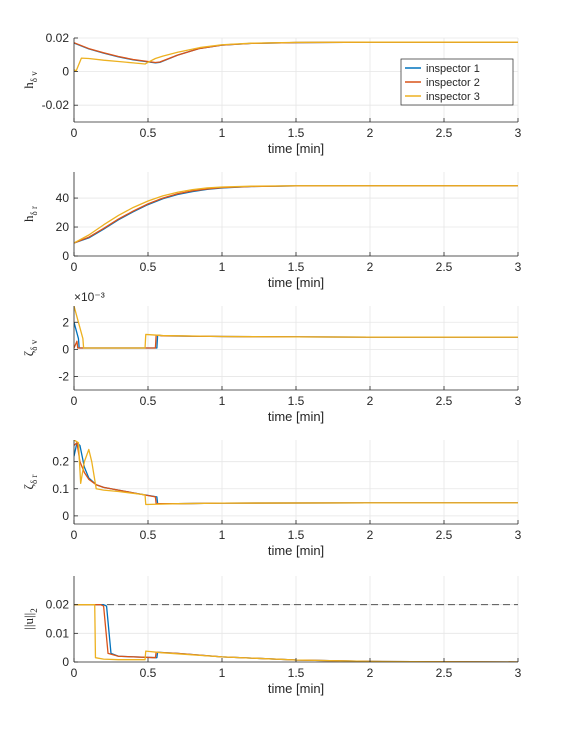 Image resolution: width=574 pixels, height=739 pixels. I want to click on subplot-4: 0 0.5 1 1.5 2 2.5 3 0 0.1 0.2 time [min] ζδ r, so click(271, 499).